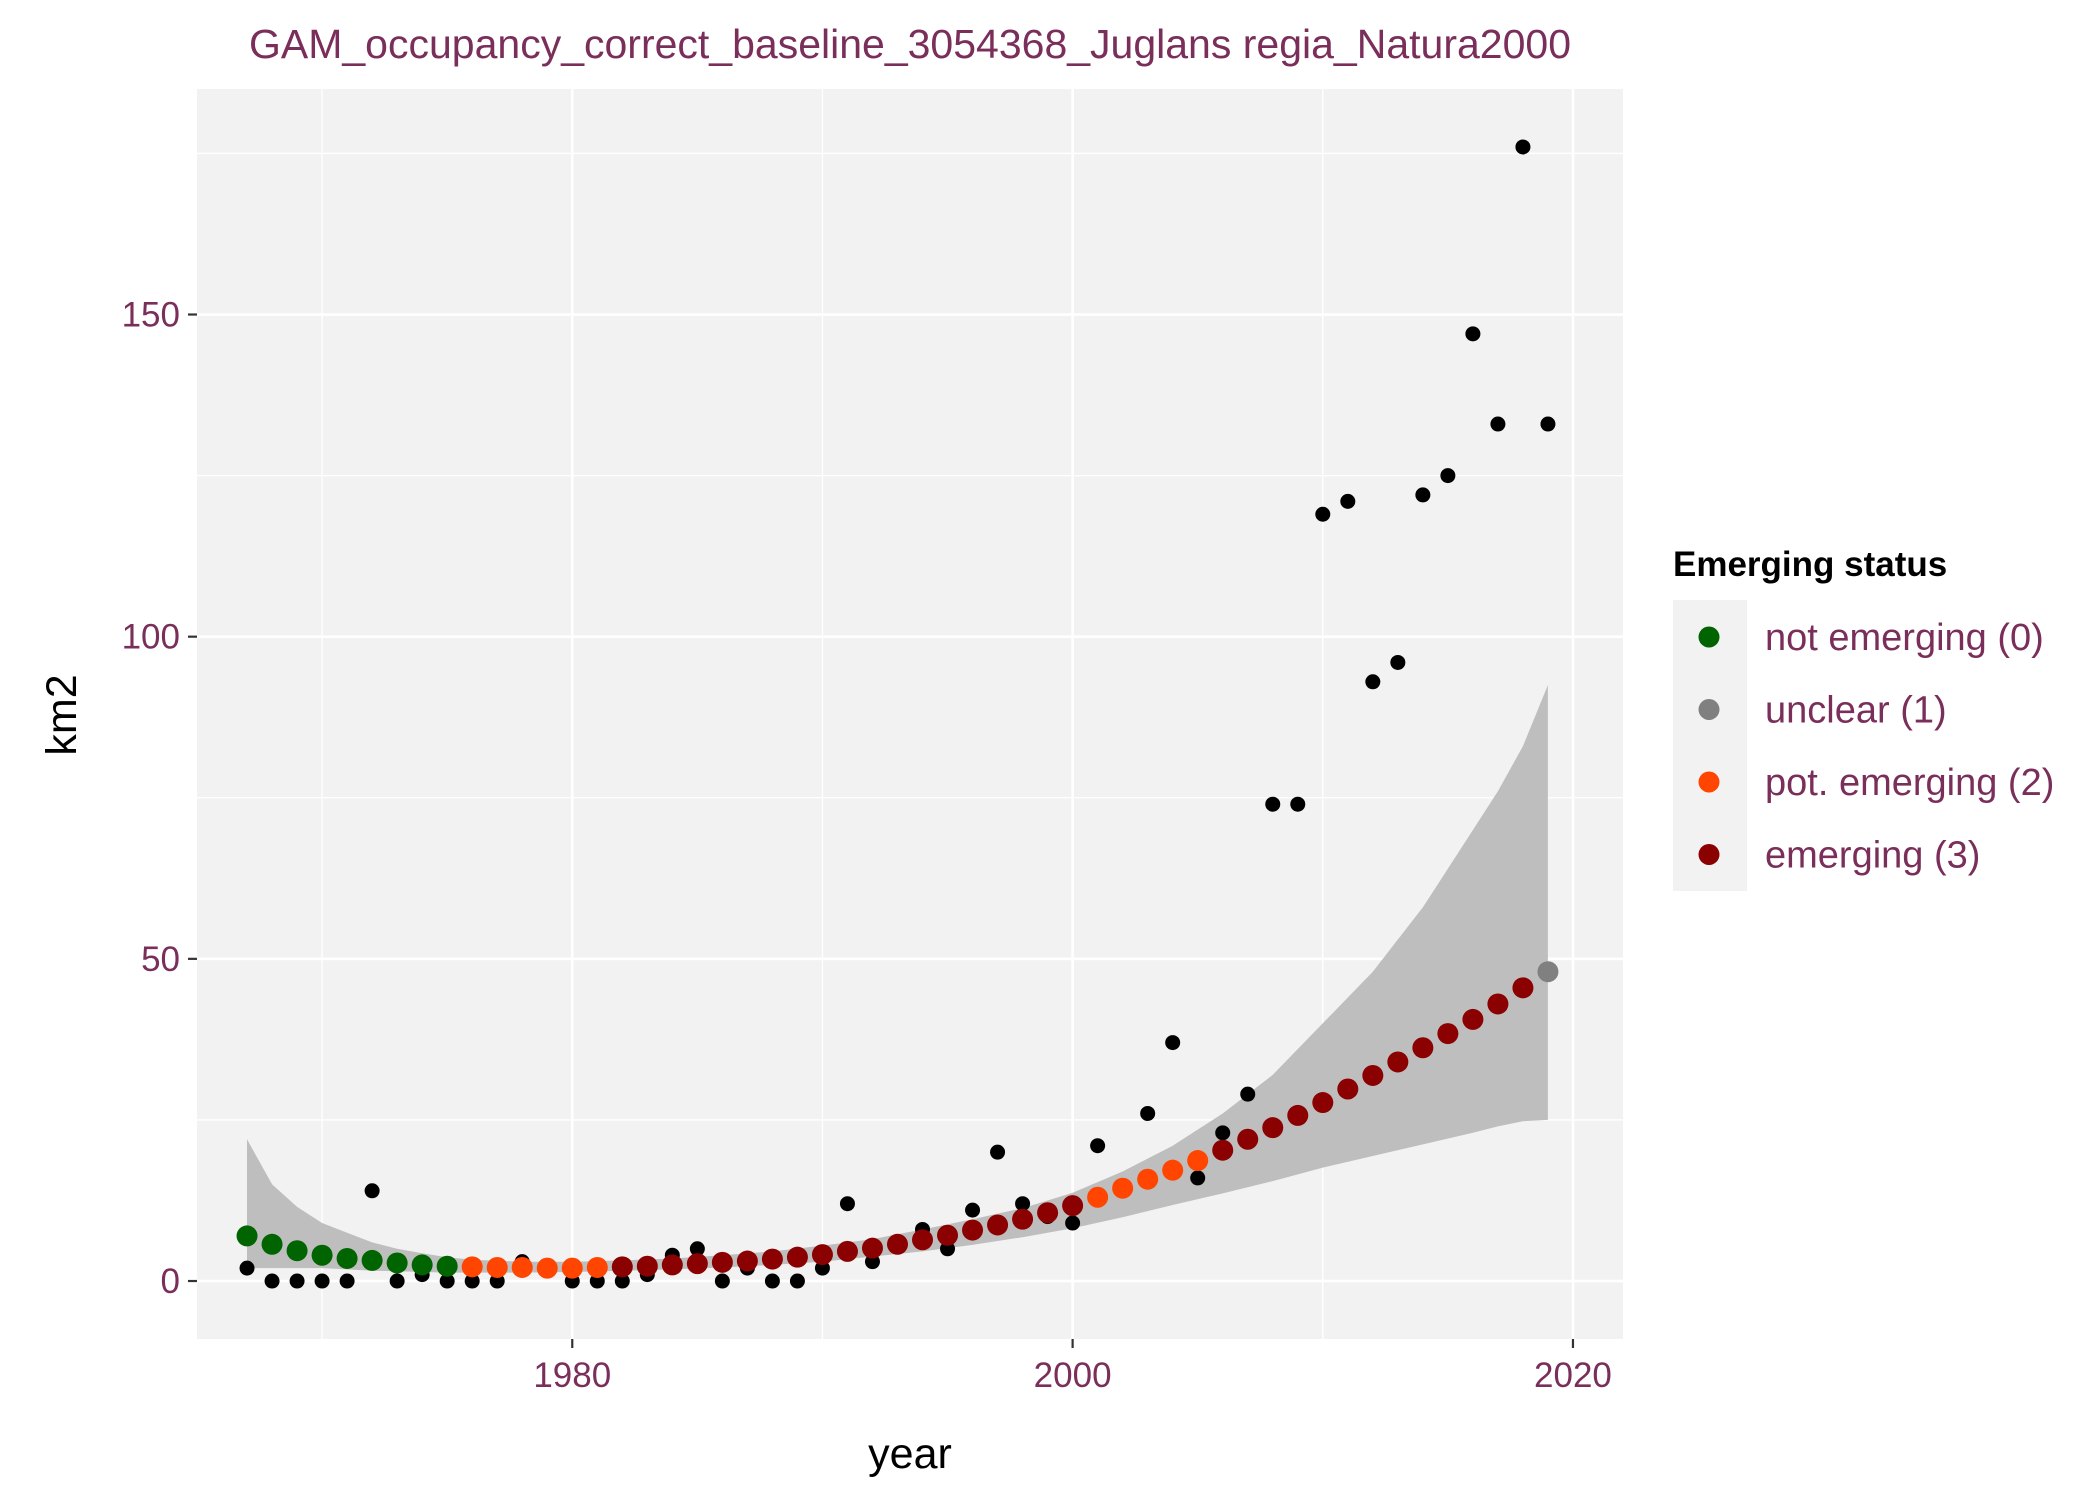  Describe the element at coordinates (151, 637) in the screenshot. I see `y-tick-label: 100` at that location.